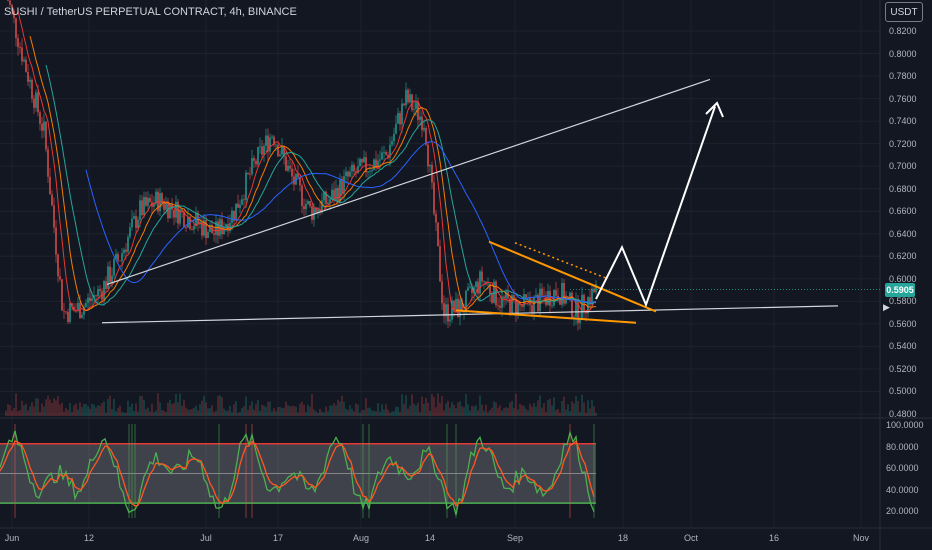  I want to click on time-tick: Sep, so click(515, 538).